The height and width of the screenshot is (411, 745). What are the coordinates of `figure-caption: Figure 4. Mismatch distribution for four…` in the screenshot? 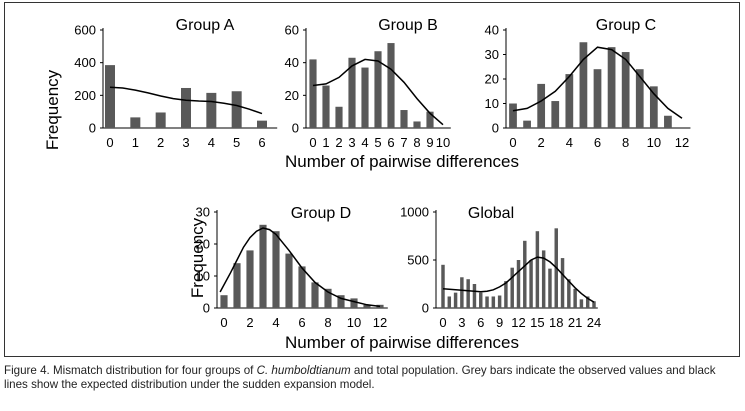 It's located at (373, 378).